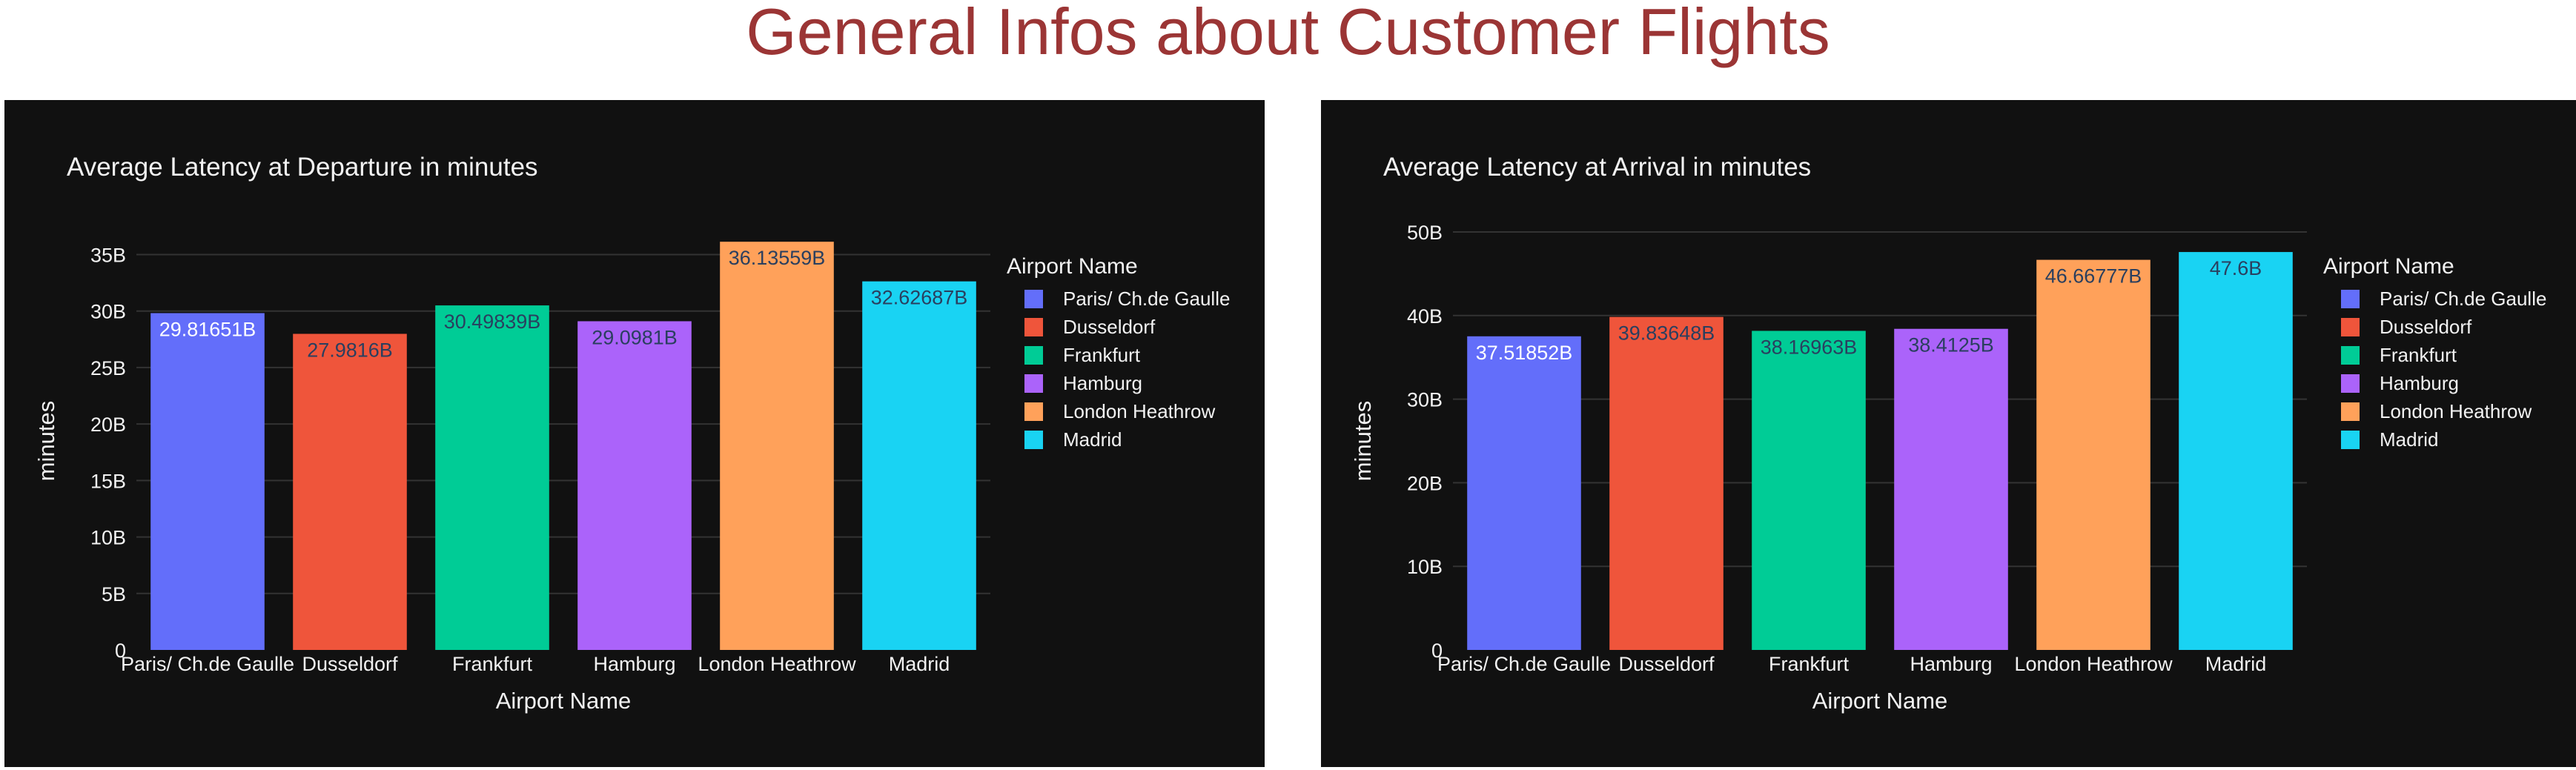 This screenshot has width=2576, height=770. Describe the element at coordinates (1598, 167) in the screenshot. I see `chart-title: Average Latency at Arrival in minutes` at that location.